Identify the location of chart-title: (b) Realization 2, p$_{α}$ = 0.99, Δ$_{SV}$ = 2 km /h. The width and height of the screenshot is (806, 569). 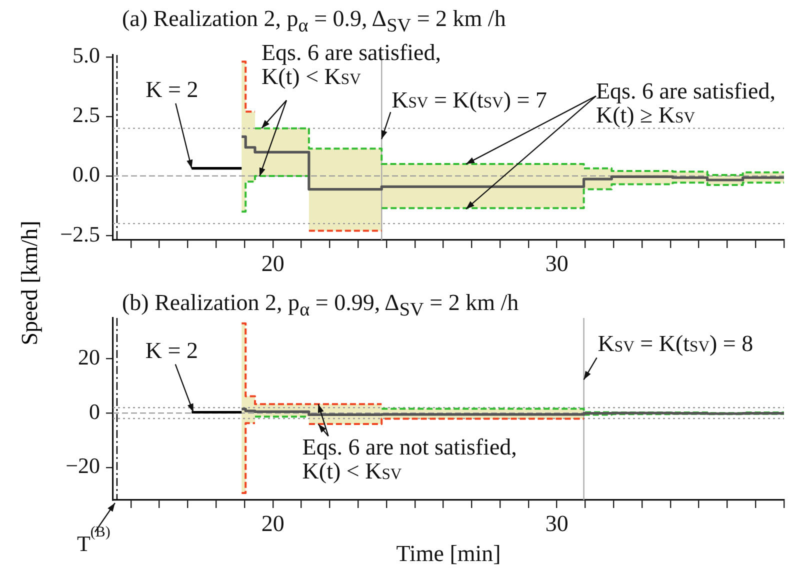
(320, 306).